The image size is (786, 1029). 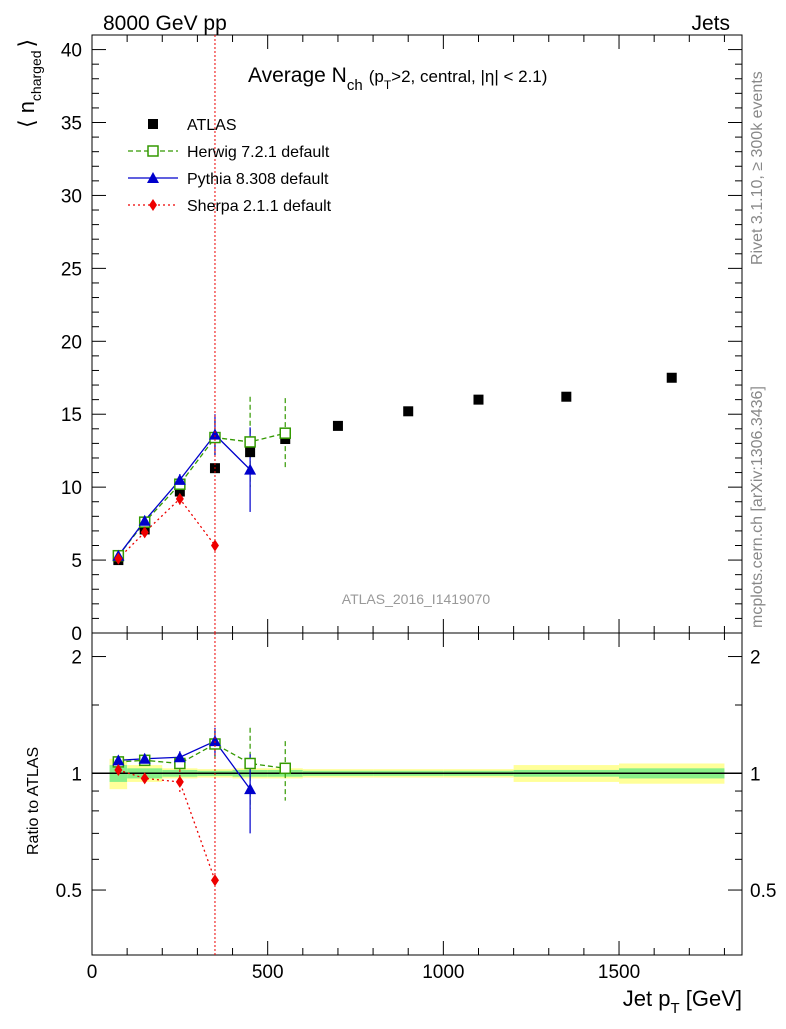 I want to click on ratio-bands, so click(x=417, y=774).